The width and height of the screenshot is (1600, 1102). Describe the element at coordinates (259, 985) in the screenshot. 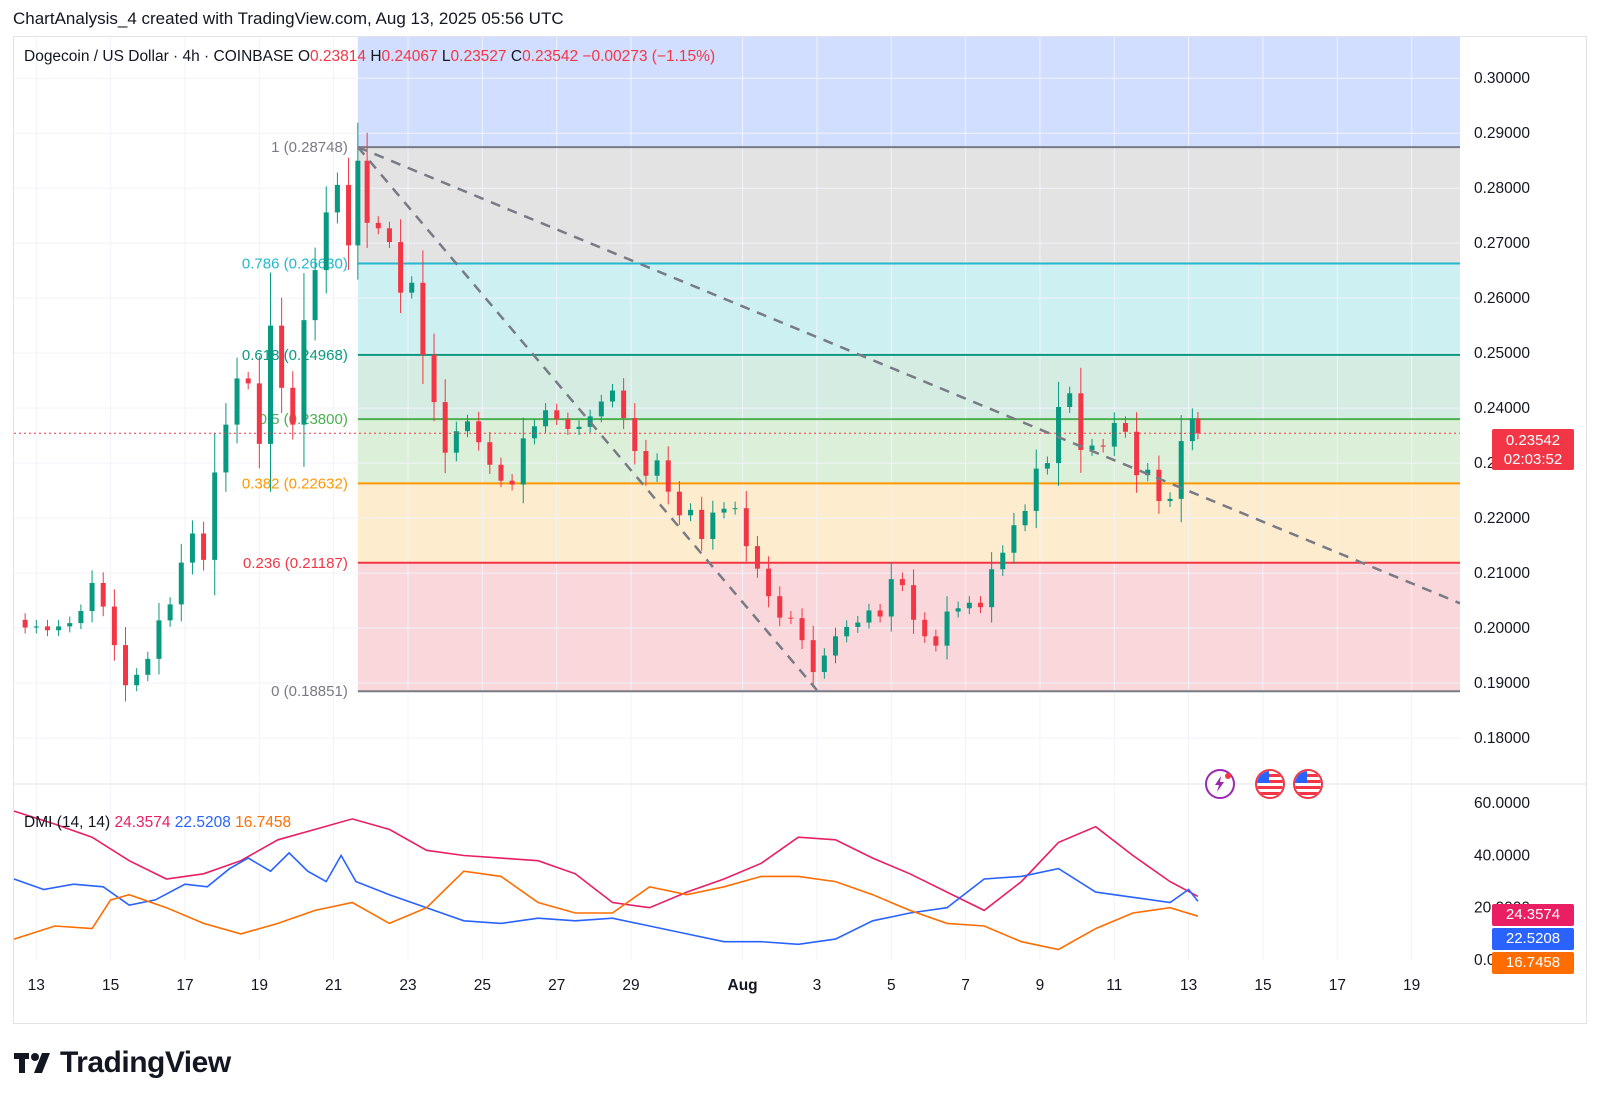

I see `time-tick-label: 19` at that location.